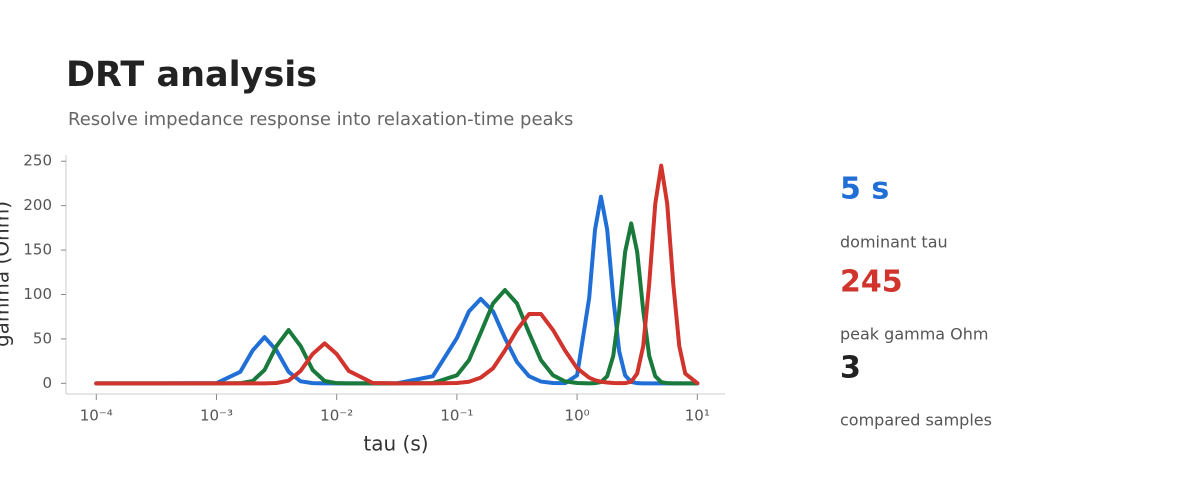  What do you see at coordinates (191, 75) in the screenshot?
I see `title: DRT analysis` at bounding box center [191, 75].